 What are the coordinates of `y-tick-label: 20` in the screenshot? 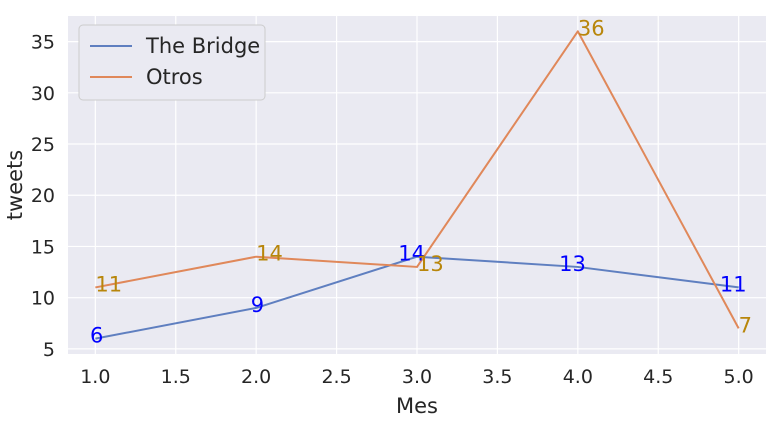 It's located at (43, 196).